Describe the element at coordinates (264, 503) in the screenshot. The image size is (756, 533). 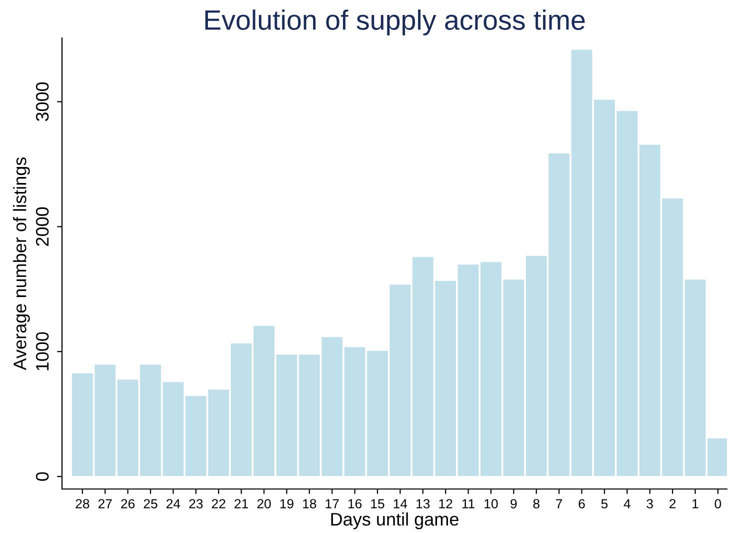
I see `x-tick-label: 20` at that location.